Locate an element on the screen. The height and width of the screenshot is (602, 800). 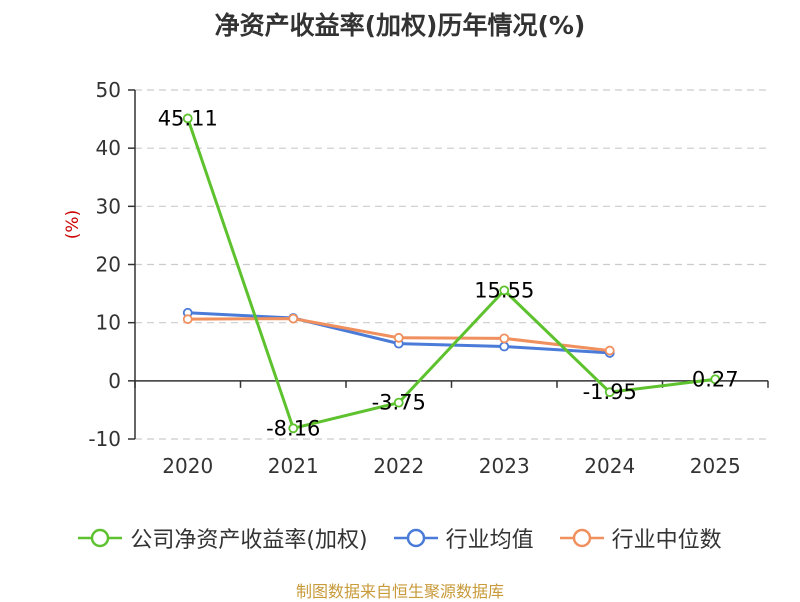
data-point-industry-mean is located at coordinates (504, 346).